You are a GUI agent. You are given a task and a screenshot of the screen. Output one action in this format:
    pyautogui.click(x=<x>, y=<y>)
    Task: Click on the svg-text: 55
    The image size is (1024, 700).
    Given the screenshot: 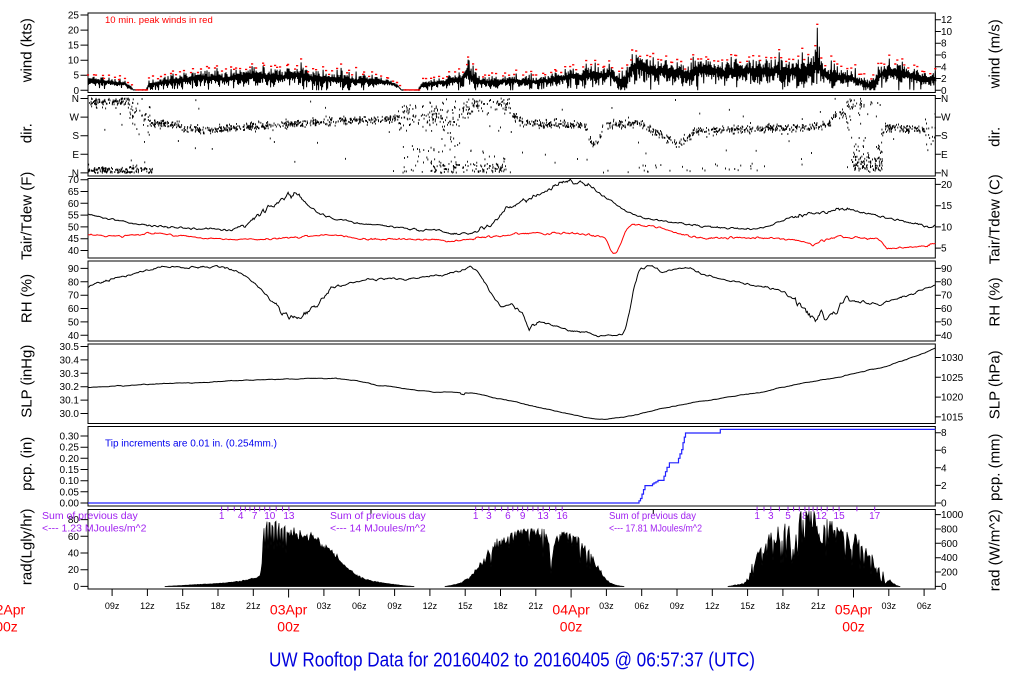 What is the action you would take?
    pyautogui.click(x=74, y=216)
    